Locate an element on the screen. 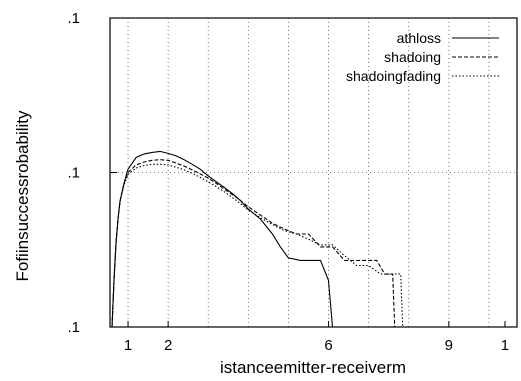 This screenshot has height=381, width=521. legend: athloss shadoing shadoingfading is located at coordinates (422, 57).